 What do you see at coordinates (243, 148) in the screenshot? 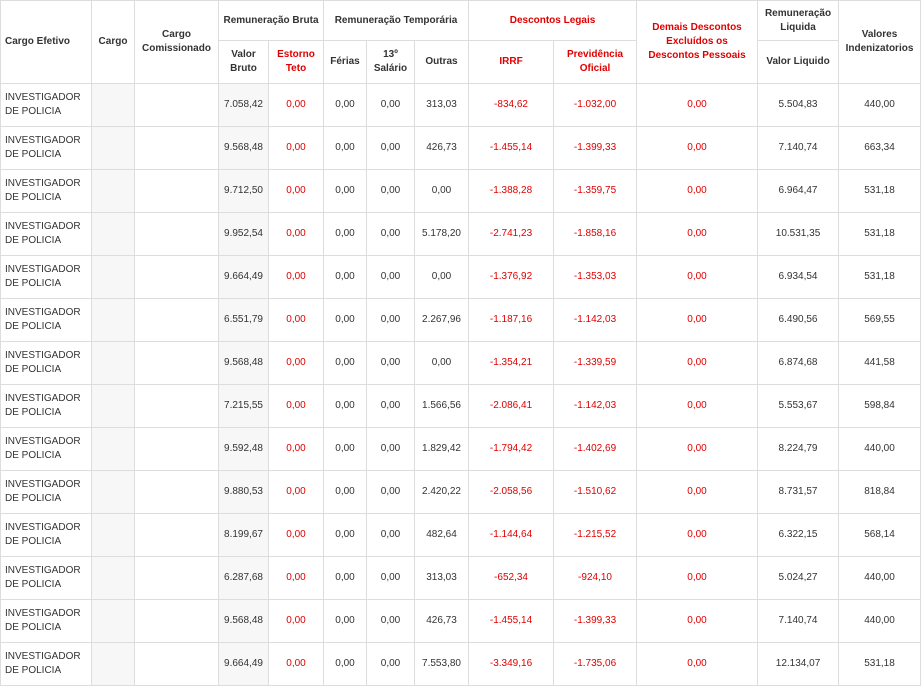
I see `value-cell: 9.568,48` at bounding box center [243, 148].